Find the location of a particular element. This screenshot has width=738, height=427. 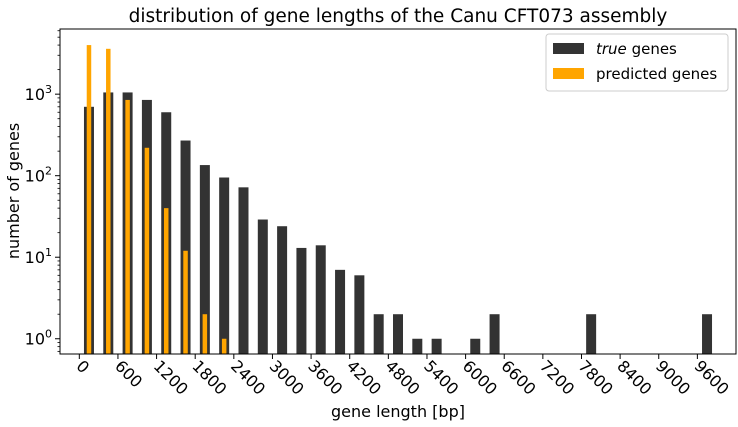

y-tick-label: 10⁰ is located at coordinates (38, 338).